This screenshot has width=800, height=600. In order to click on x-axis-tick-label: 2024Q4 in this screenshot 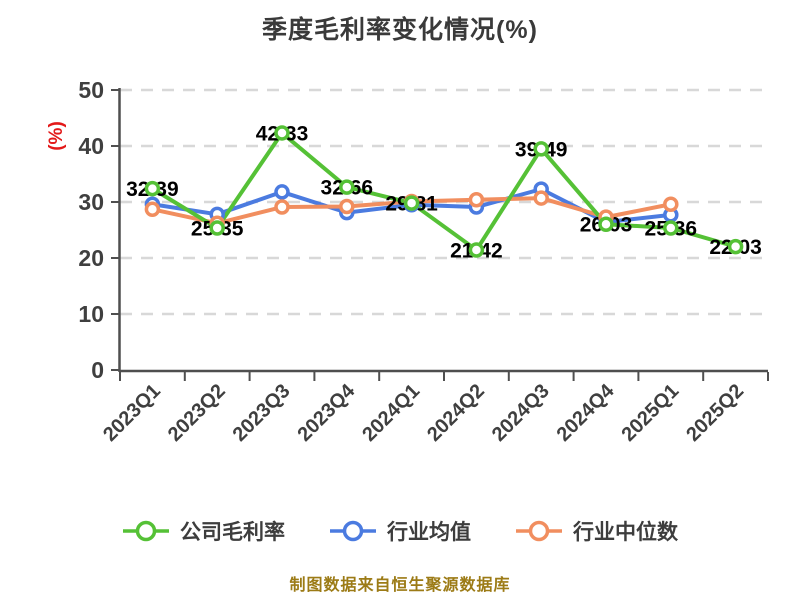, I will do `click(586, 412)`.